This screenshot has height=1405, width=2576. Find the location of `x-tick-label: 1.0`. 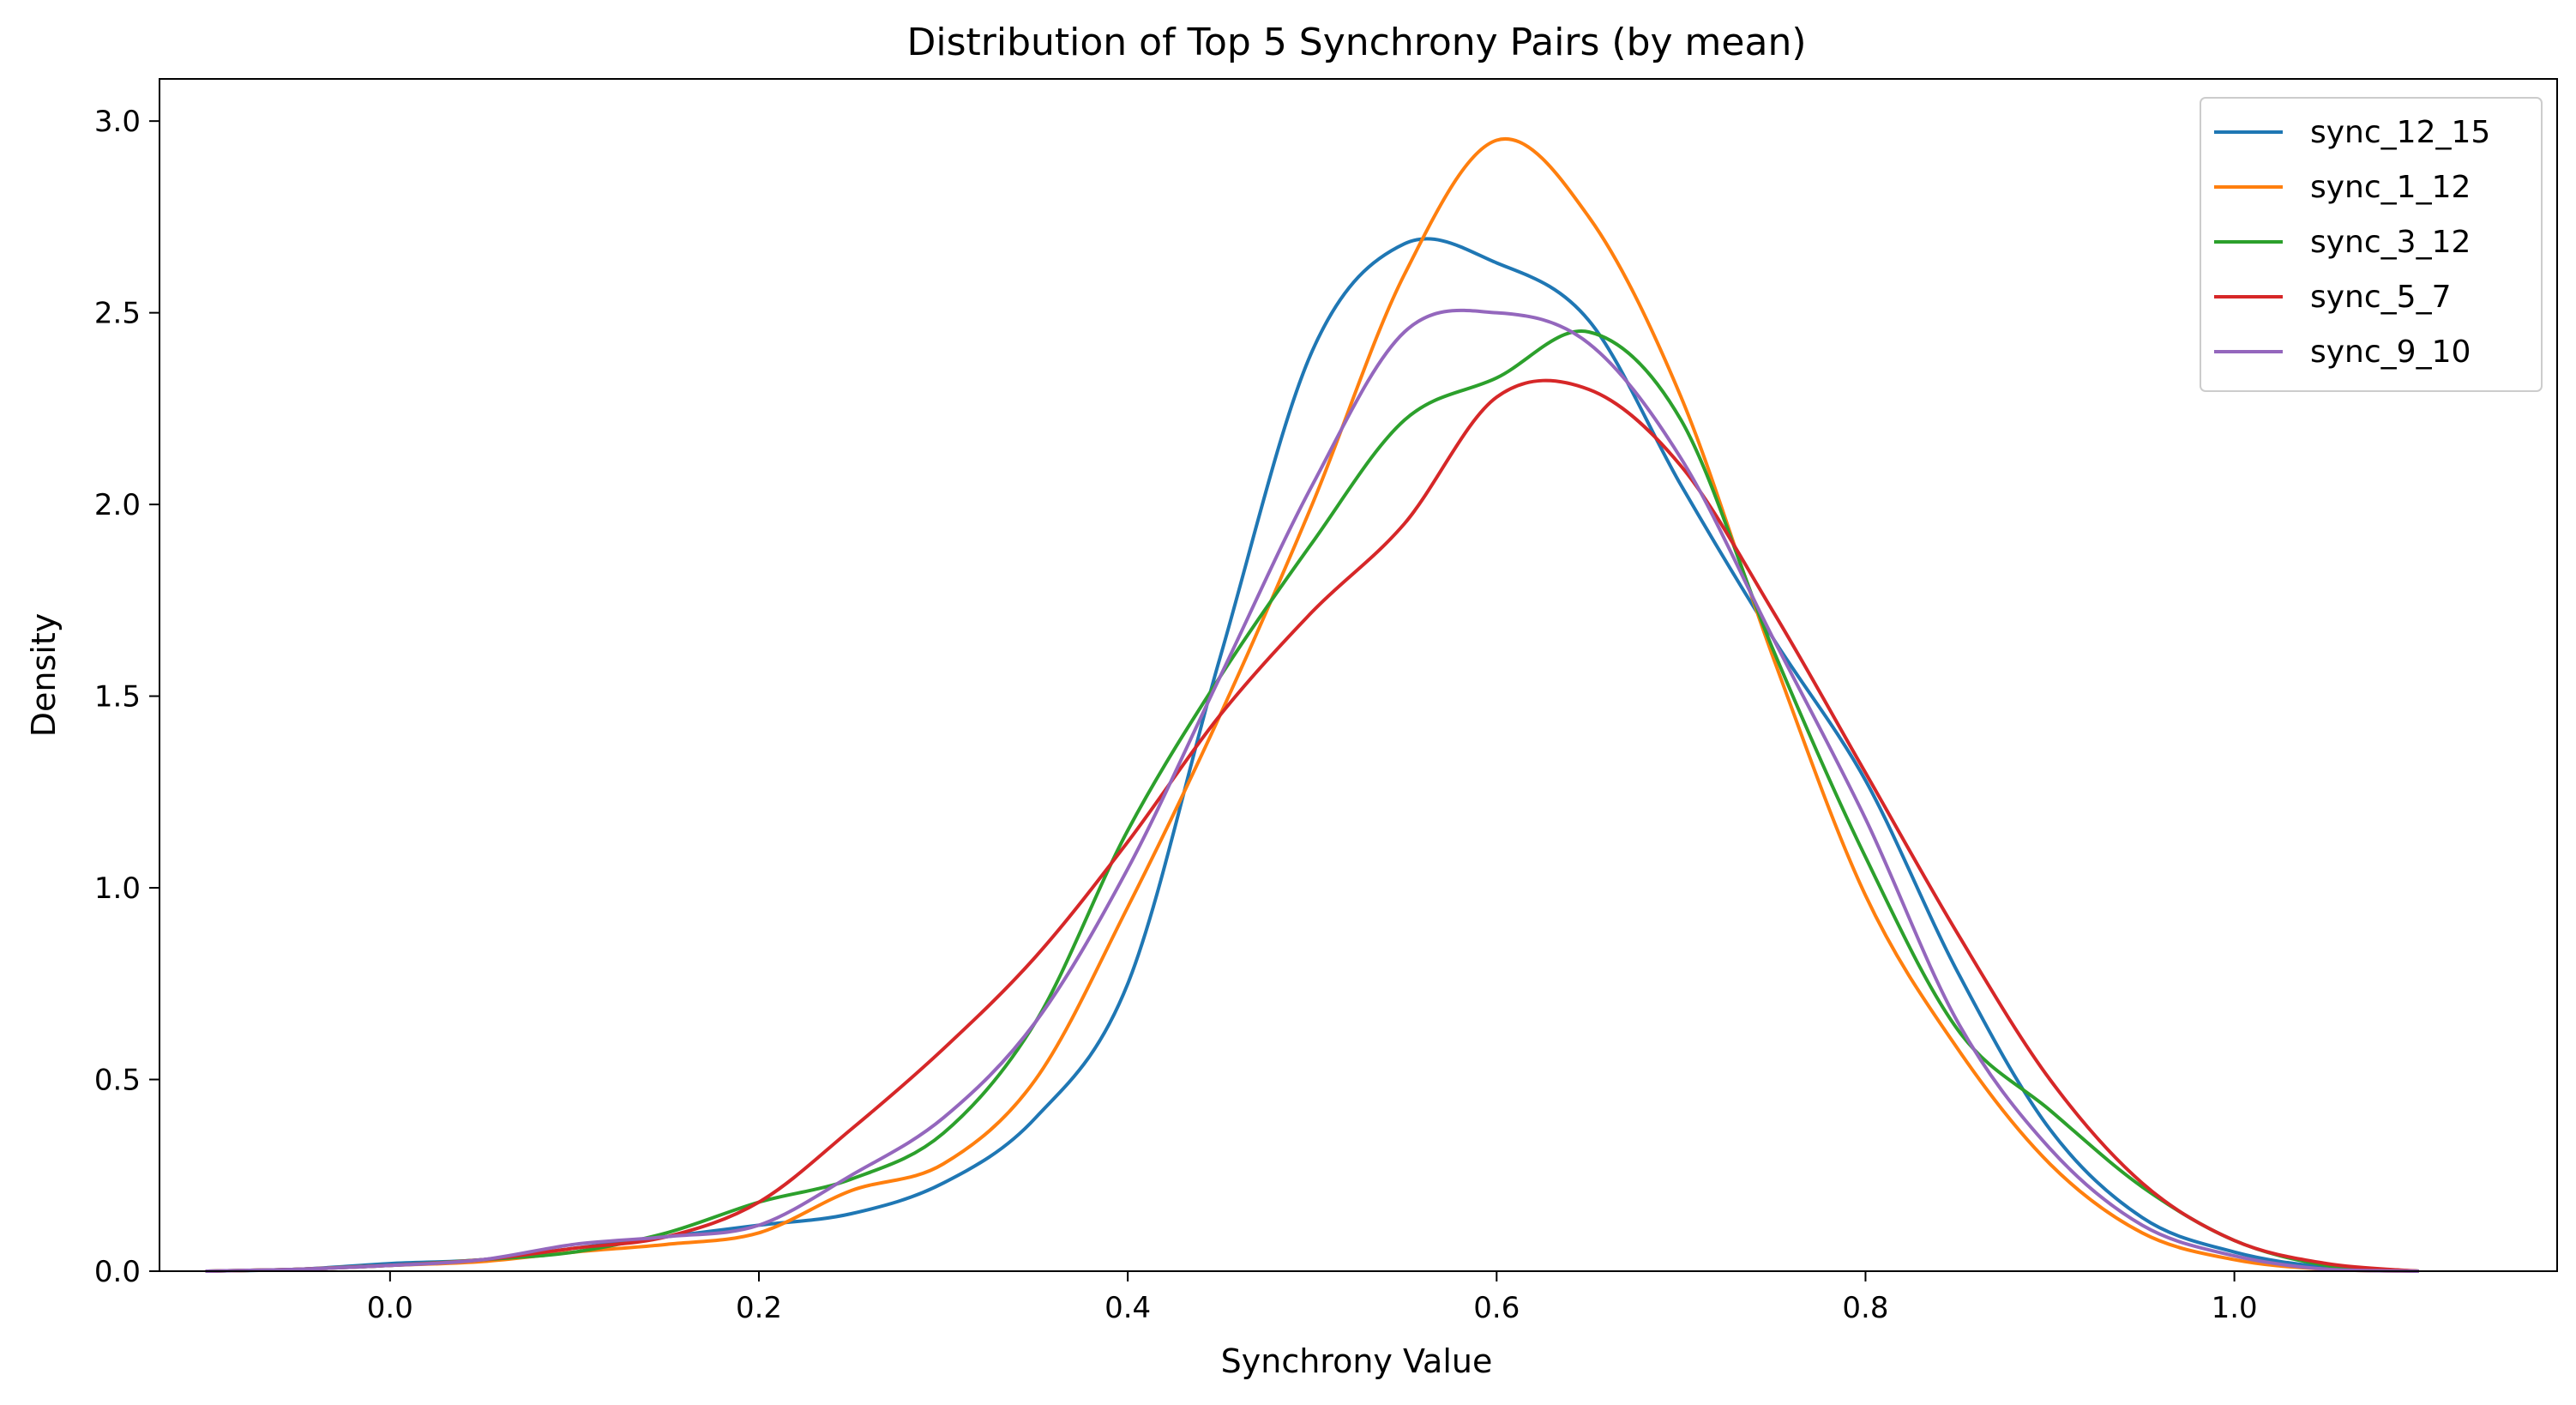

x-tick-label: 1.0 is located at coordinates (2235, 1308).